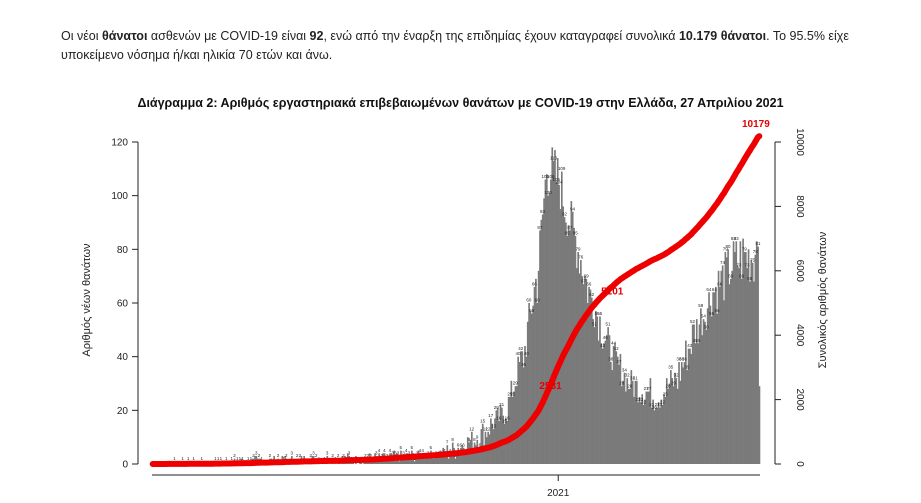 The image size is (921, 503). I want to click on bar-value-label: 20, so click(497, 407).